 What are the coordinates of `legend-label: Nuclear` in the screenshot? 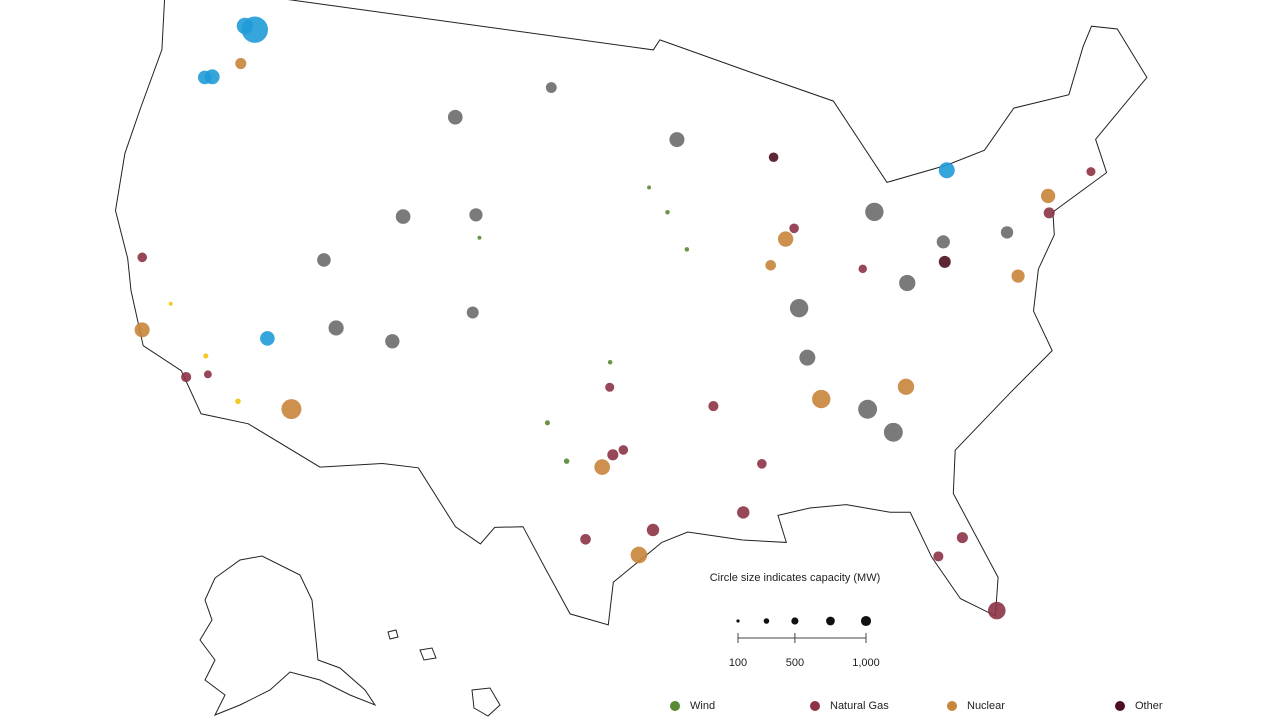 It's located at (986, 706).